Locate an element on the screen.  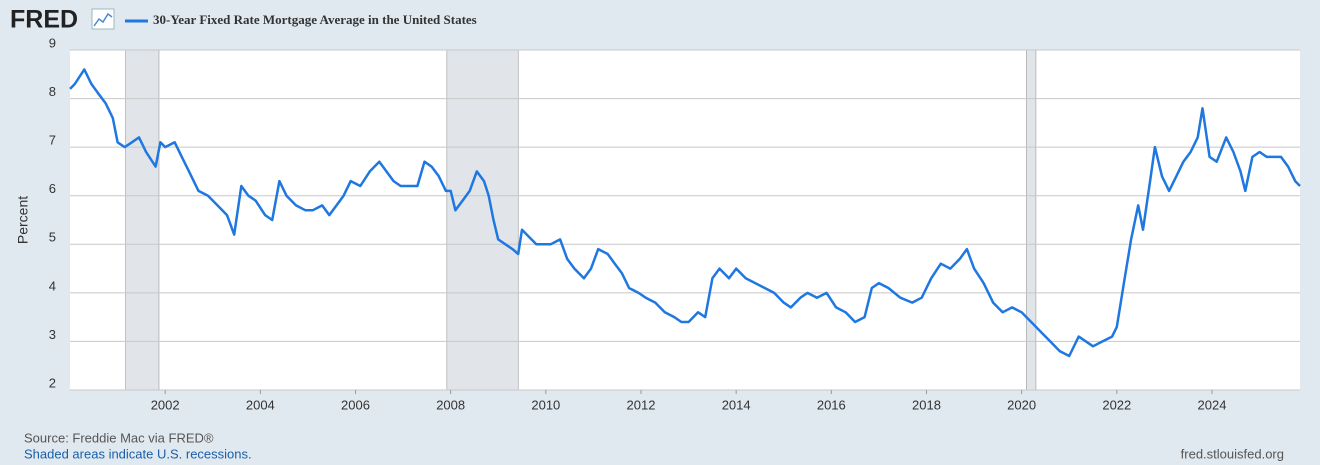
logo-icon is located at coordinates (103, 19).